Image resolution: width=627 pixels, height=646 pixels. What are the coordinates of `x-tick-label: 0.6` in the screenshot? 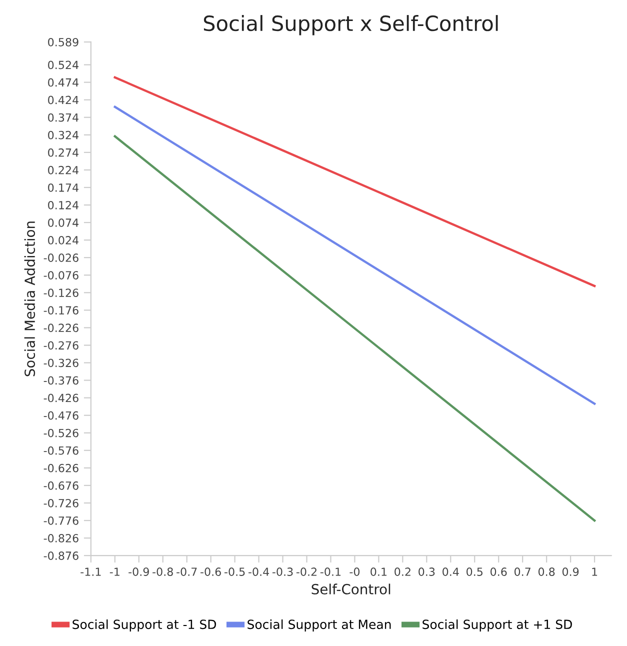 It's located at (498, 572).